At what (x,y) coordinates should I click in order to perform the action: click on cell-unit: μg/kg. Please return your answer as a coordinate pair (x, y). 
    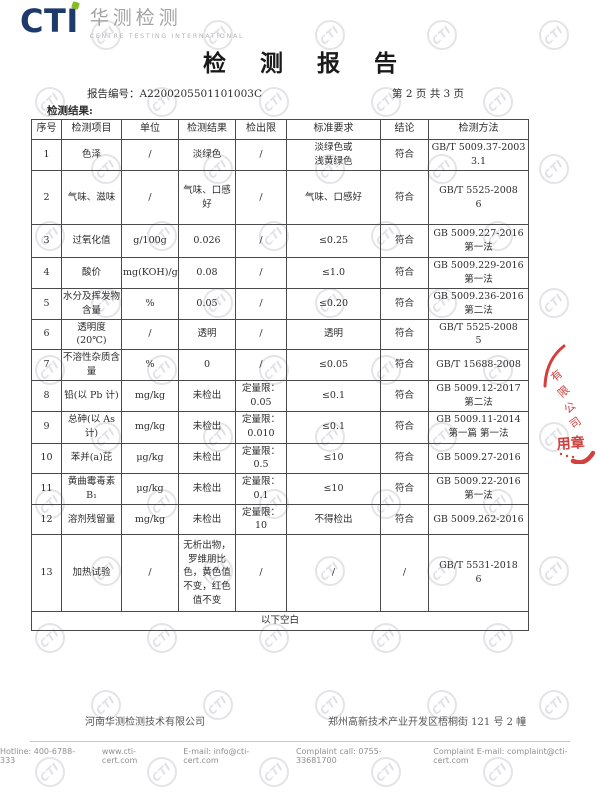
    Looking at the image, I should click on (150, 489).